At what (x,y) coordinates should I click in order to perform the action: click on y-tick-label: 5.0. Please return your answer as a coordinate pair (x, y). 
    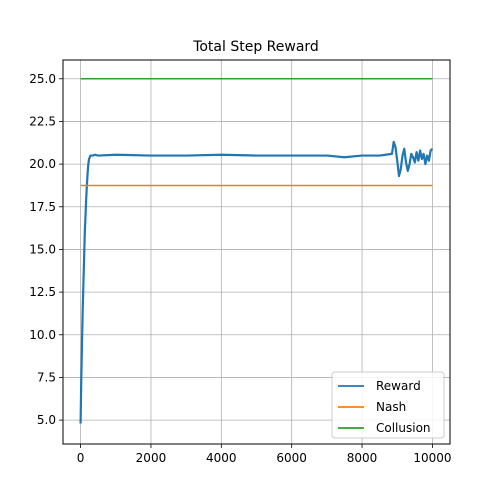
    Looking at the image, I should click on (46, 420).